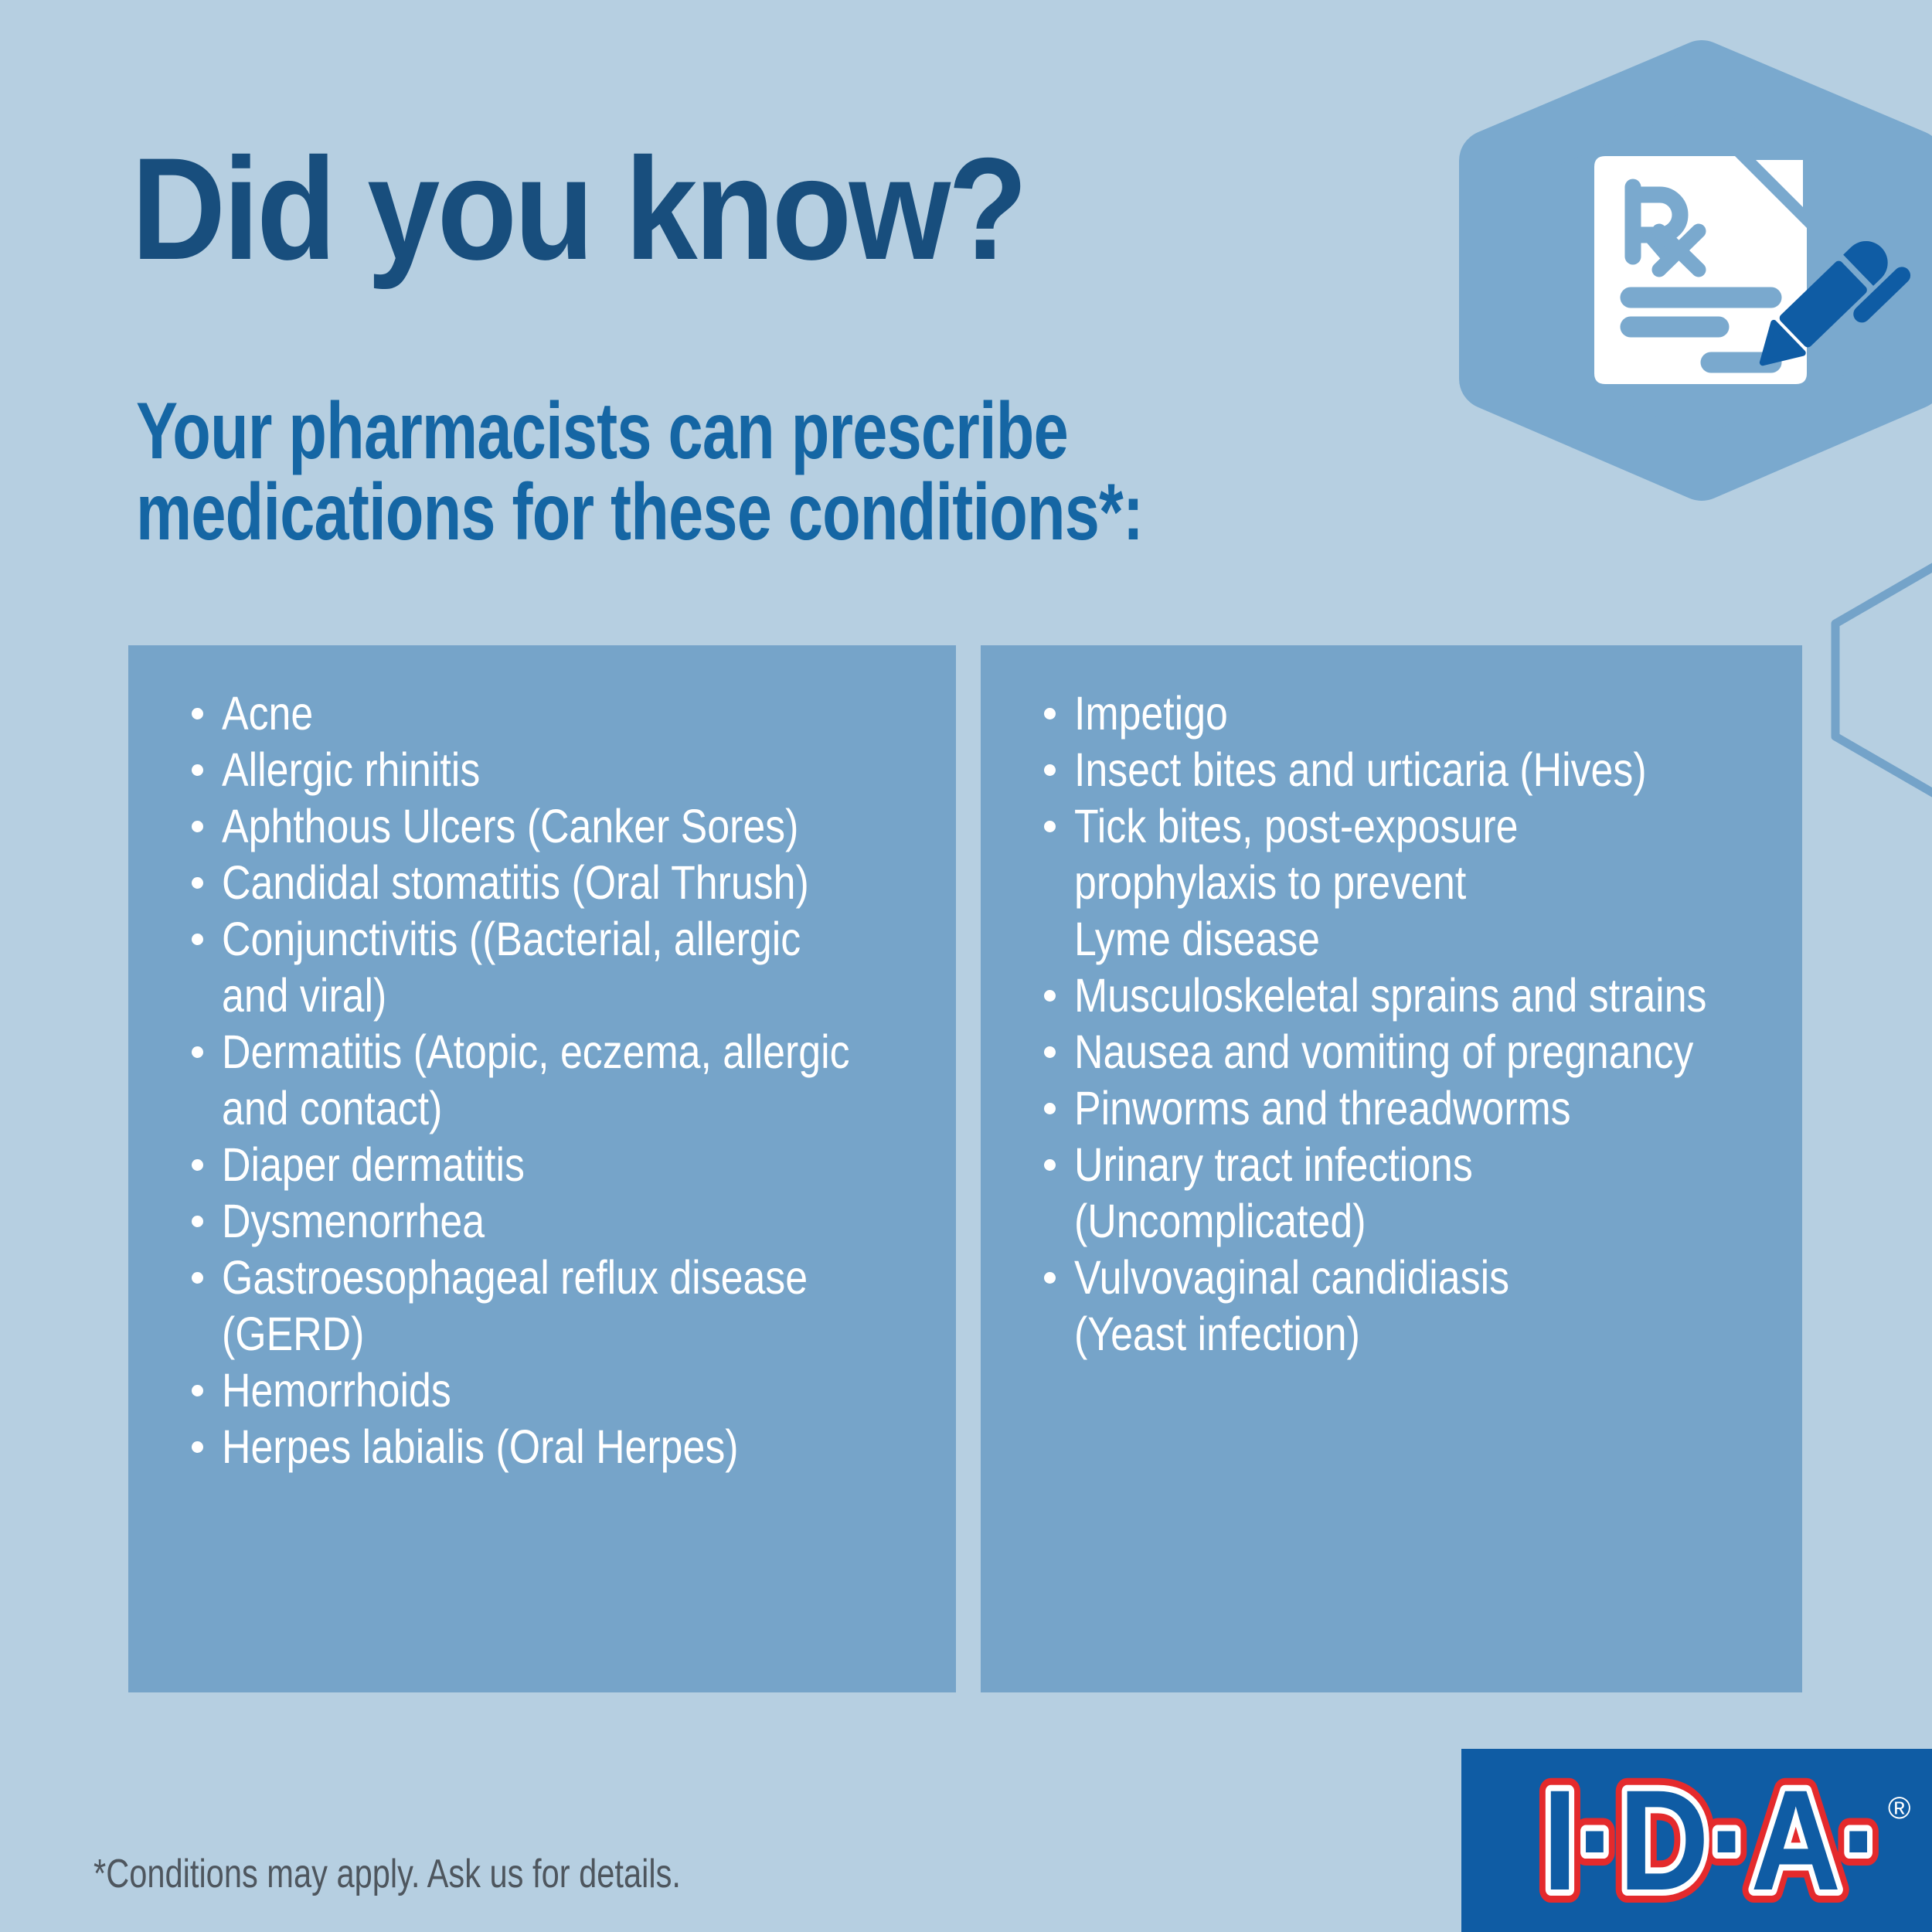 The image size is (1932, 1932). What do you see at coordinates (1423, 1221) in the screenshot?
I see `list-item: (Uncomplicated)` at bounding box center [1423, 1221].